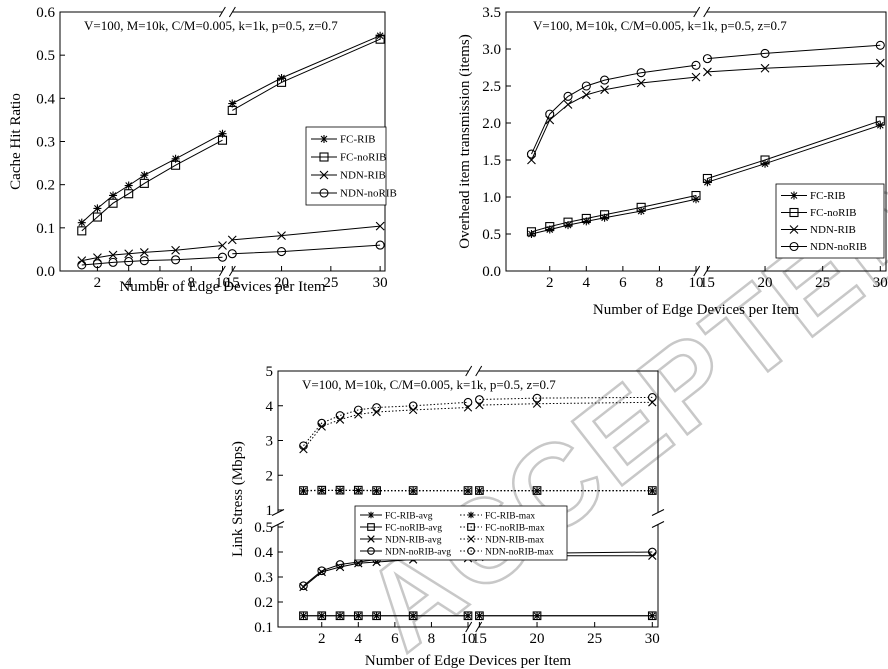 Image resolution: width=888 pixels, height=669 pixels. Describe the element at coordinates (270, 511) in the screenshot. I see `y-tick-label: 1` at that location.